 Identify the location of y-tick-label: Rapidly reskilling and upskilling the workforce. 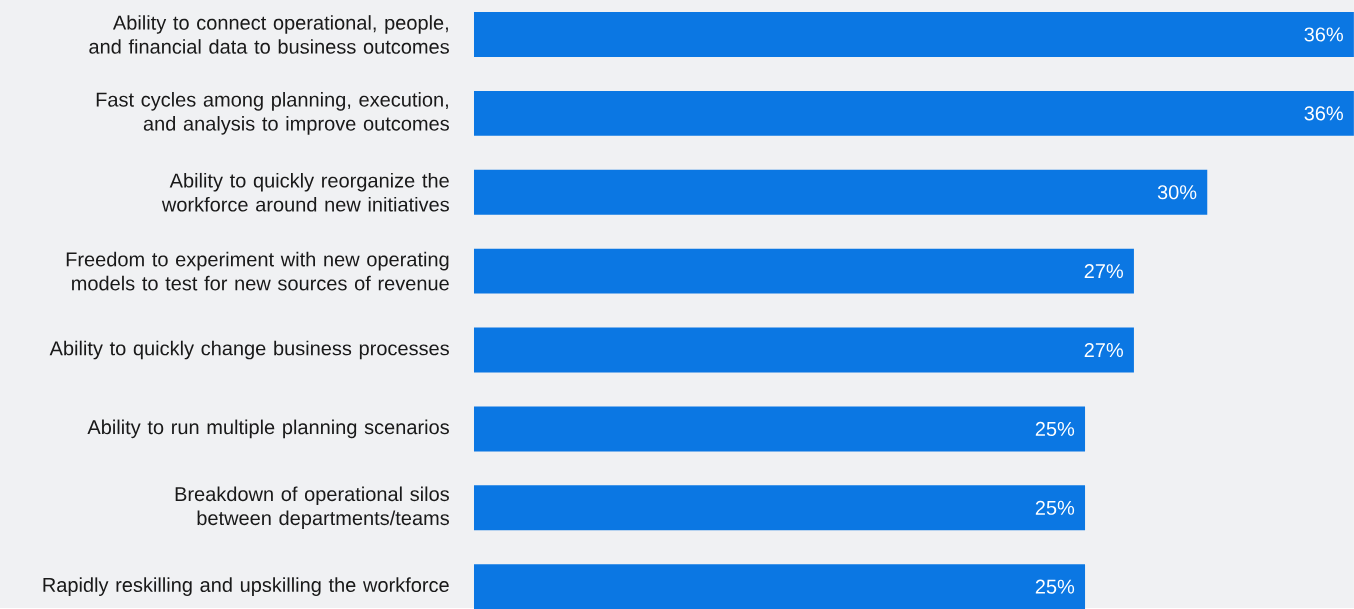
(246, 586).